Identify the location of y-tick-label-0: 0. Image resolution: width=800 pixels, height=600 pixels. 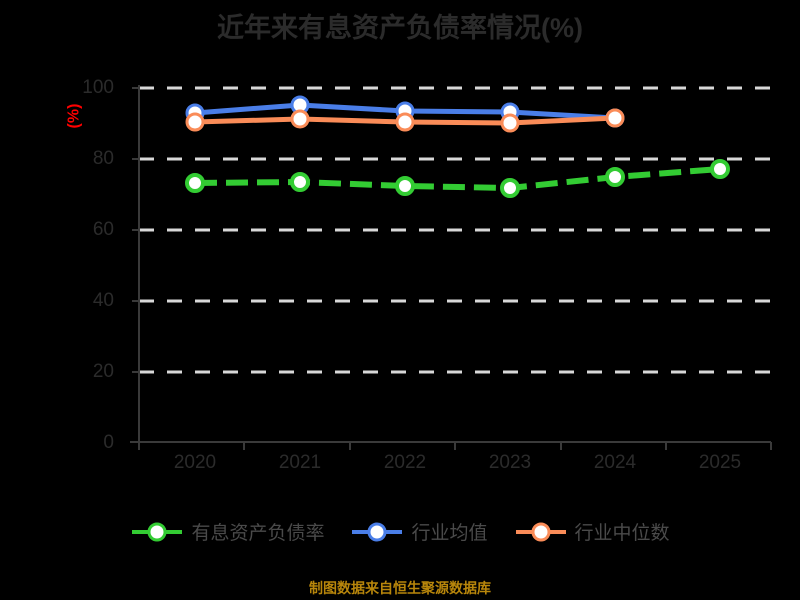
(108, 442).